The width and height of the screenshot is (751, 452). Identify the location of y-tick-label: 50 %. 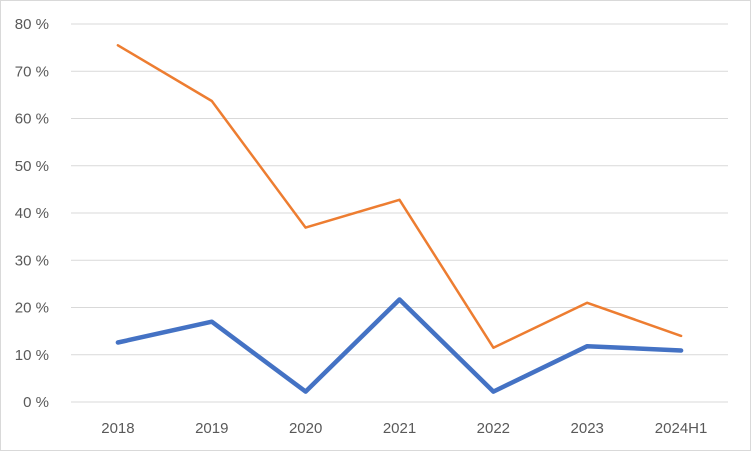
(32, 166).